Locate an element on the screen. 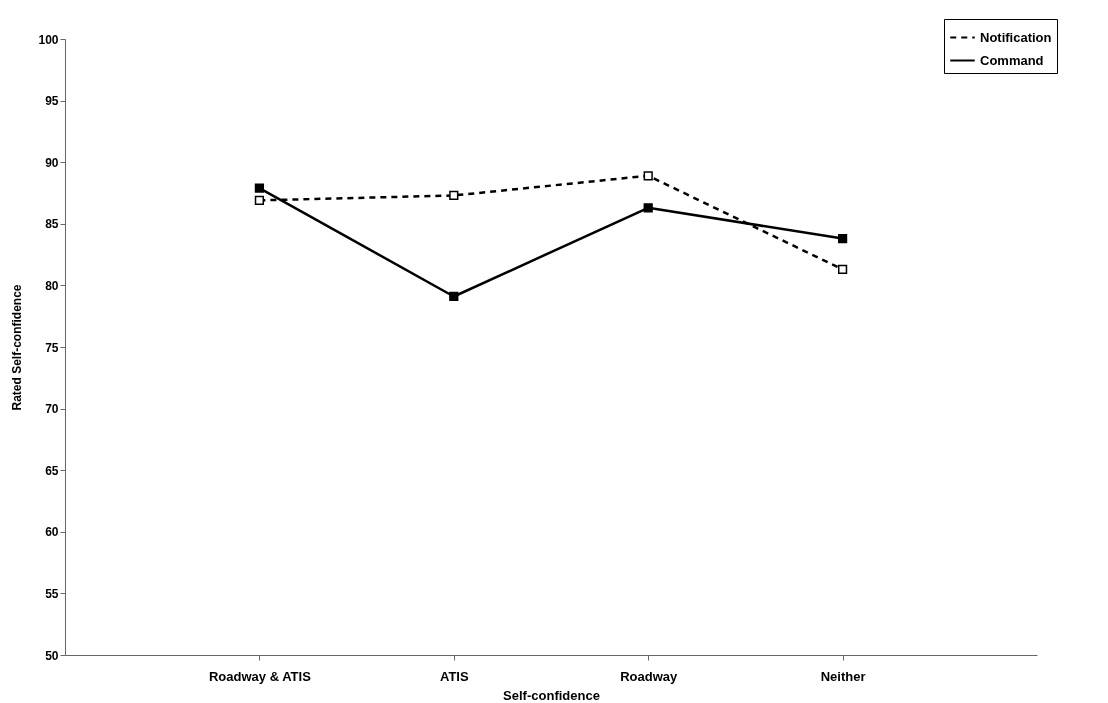 The image size is (1108, 703). legend-label: Notification is located at coordinates (1016, 37).